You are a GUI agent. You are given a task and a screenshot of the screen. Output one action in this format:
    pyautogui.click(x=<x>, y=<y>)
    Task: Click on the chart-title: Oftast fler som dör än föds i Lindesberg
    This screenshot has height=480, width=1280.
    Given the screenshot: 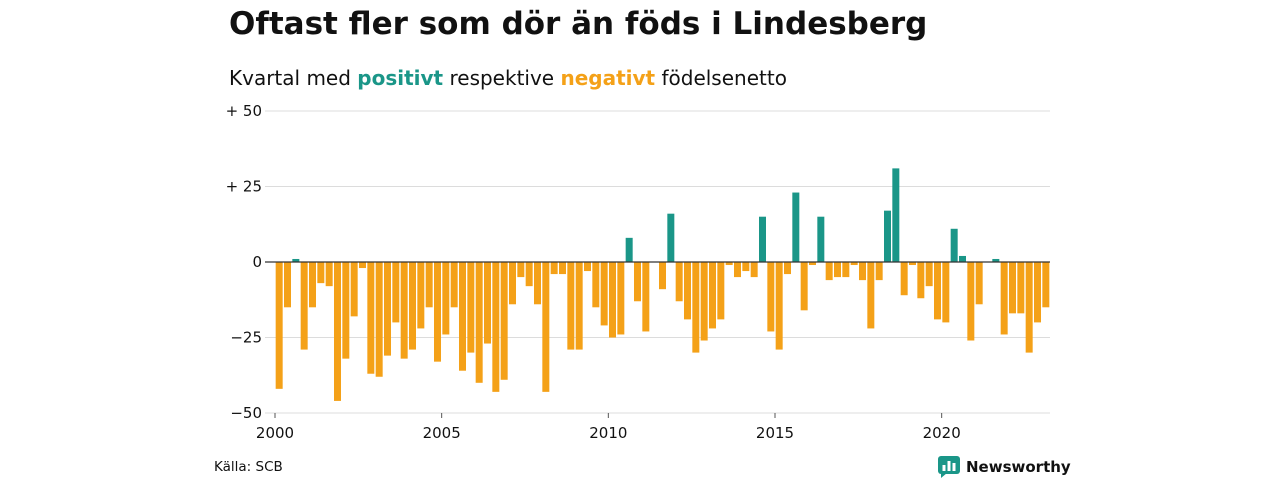 What is the action you would take?
    pyautogui.click(x=578, y=24)
    